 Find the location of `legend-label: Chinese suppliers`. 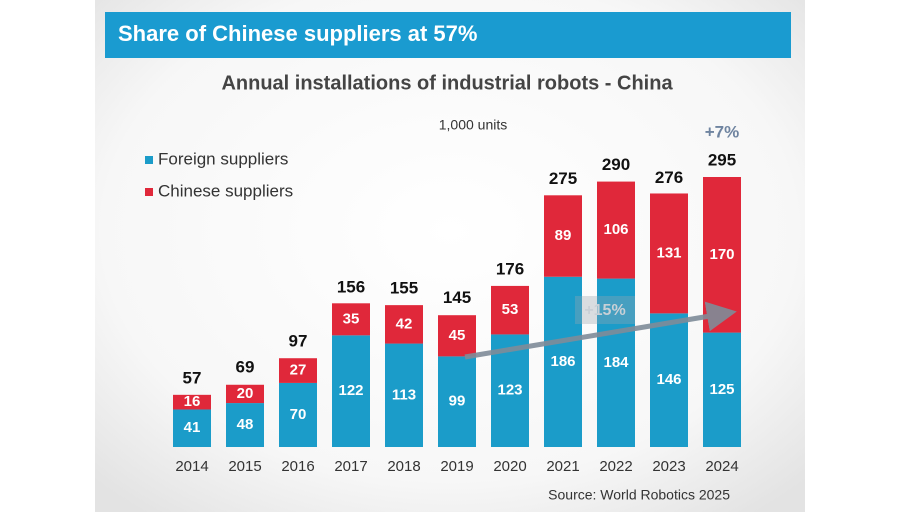

legend-label: Chinese suppliers is located at coordinates (225, 190).